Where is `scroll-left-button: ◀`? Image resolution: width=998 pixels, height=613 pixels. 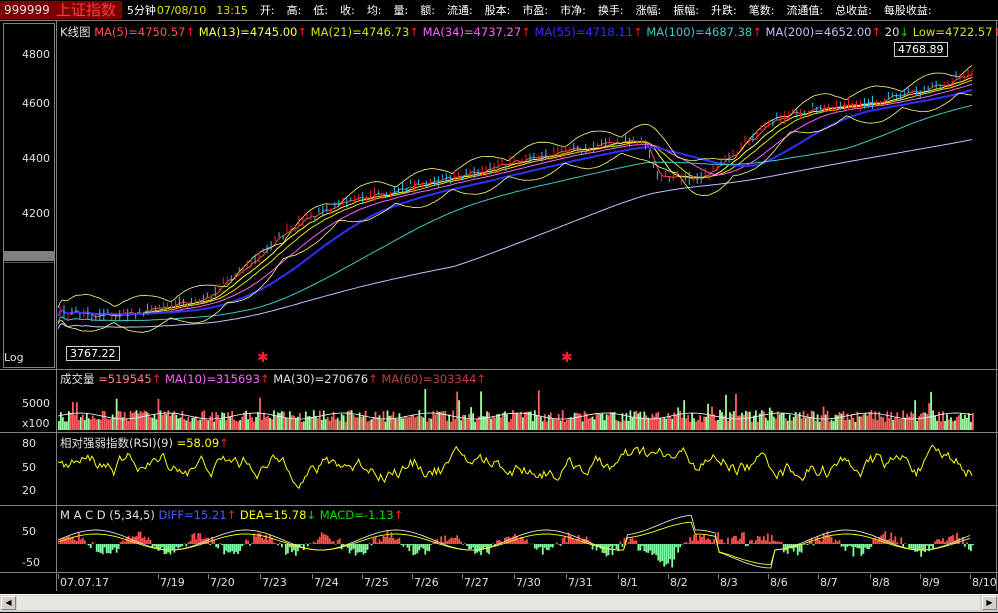 scroll-left-button: ◀ is located at coordinates (8, 603).